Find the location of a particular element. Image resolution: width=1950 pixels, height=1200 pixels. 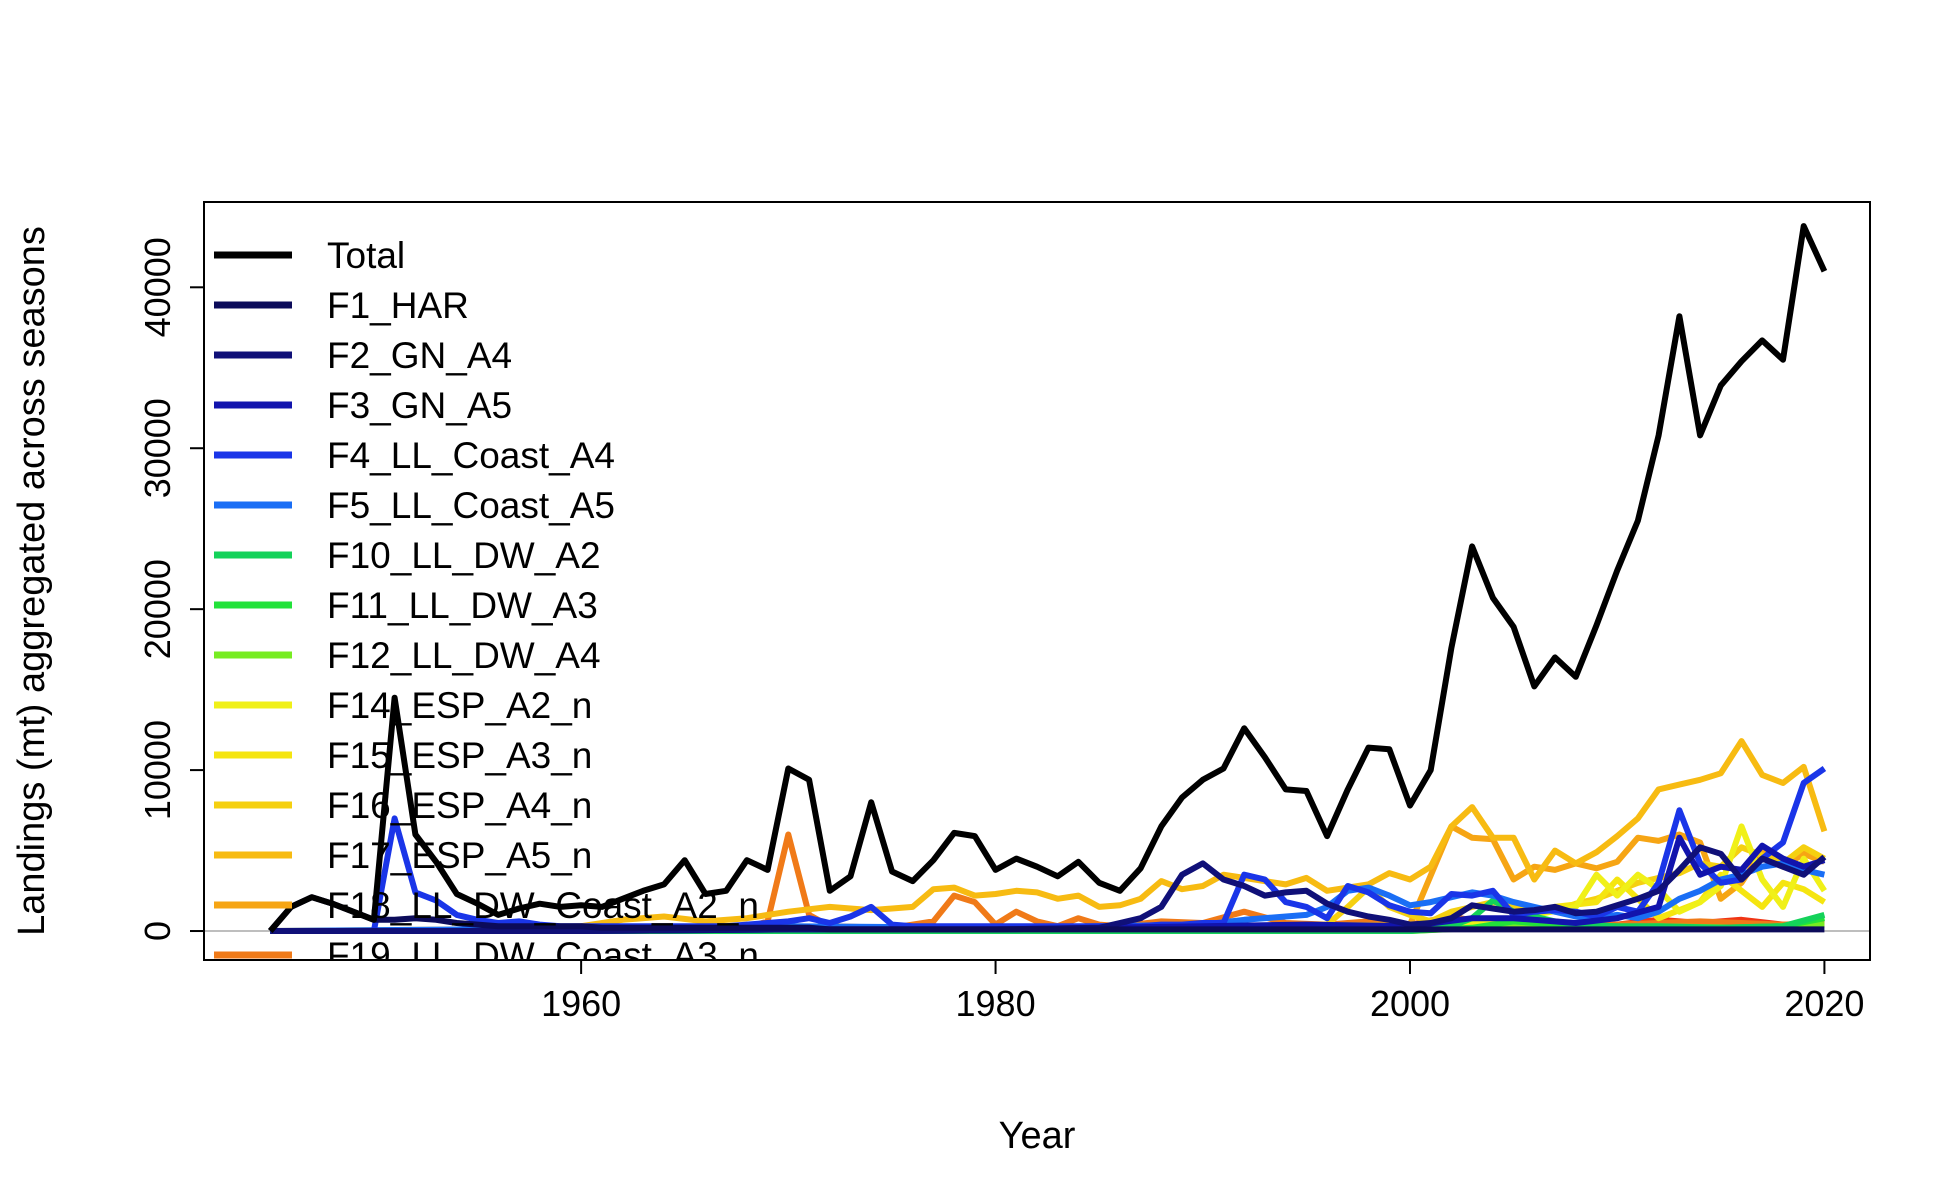

y-tick-label: 0 is located at coordinates (157, 931).